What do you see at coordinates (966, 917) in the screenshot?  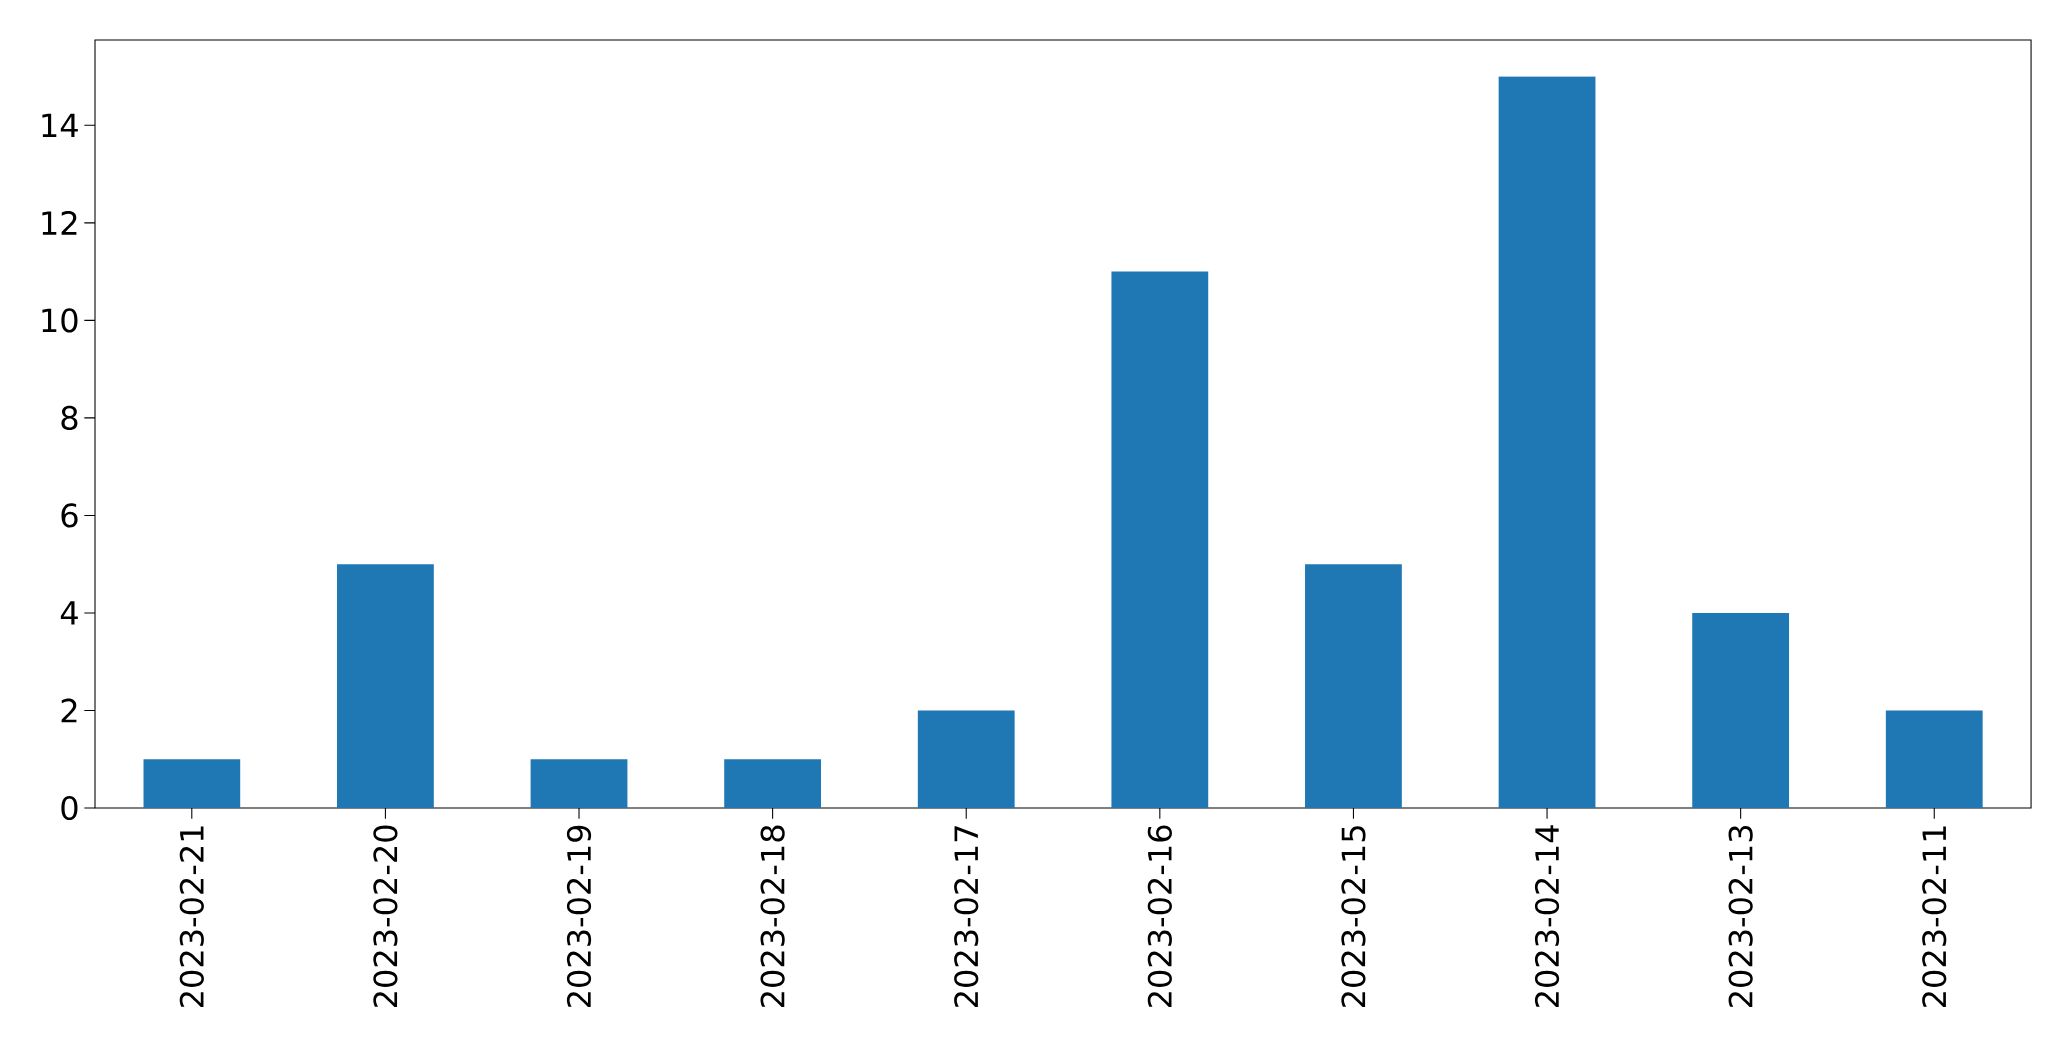 I see `x-tick-label: 2023-02-17` at bounding box center [966, 917].